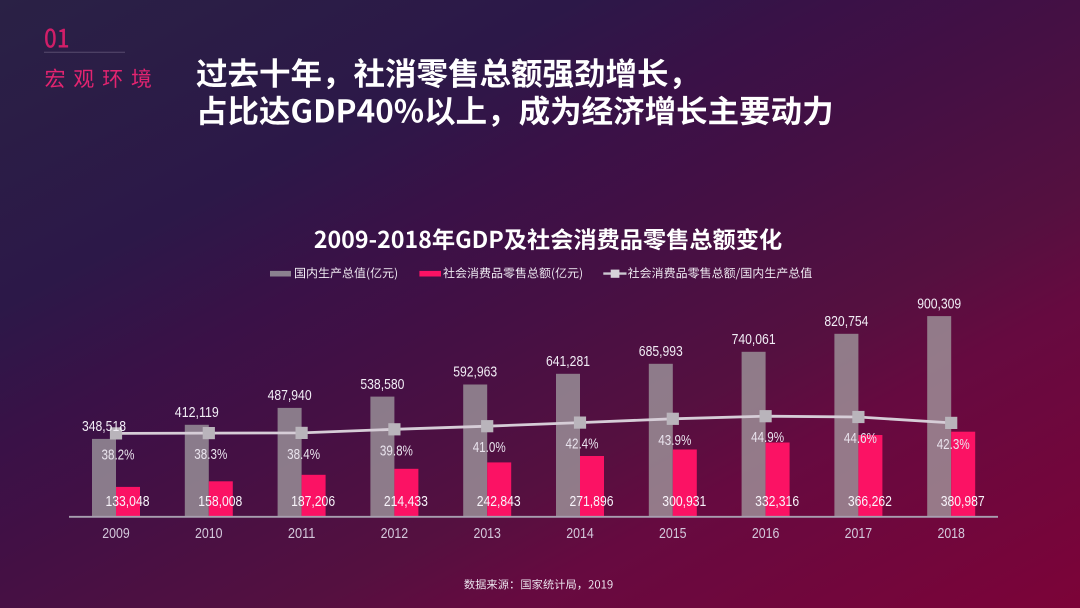  What do you see at coordinates (766, 533) in the screenshot?
I see `svg-text: 2016` at bounding box center [766, 533].